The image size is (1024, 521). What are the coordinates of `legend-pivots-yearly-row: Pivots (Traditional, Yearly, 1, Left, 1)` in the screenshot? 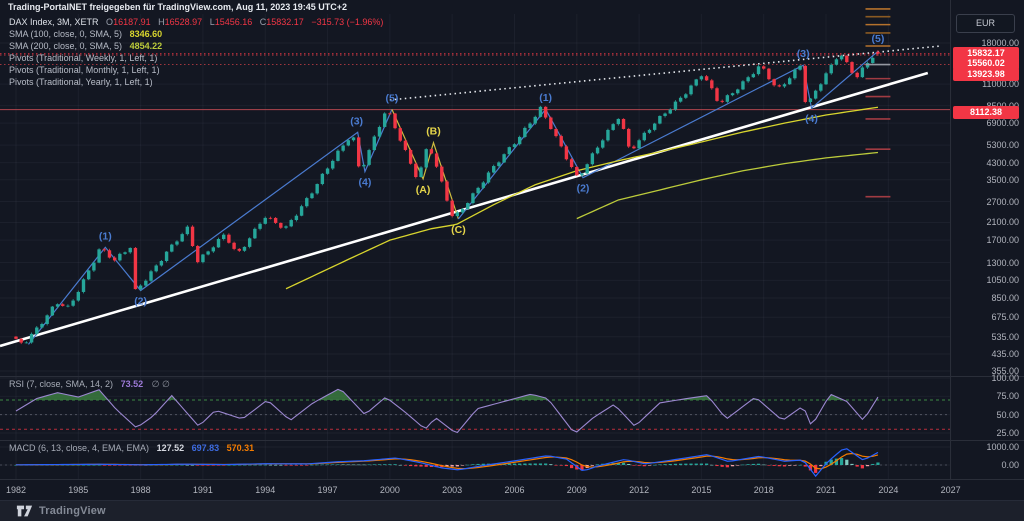 It's located at (196, 82).